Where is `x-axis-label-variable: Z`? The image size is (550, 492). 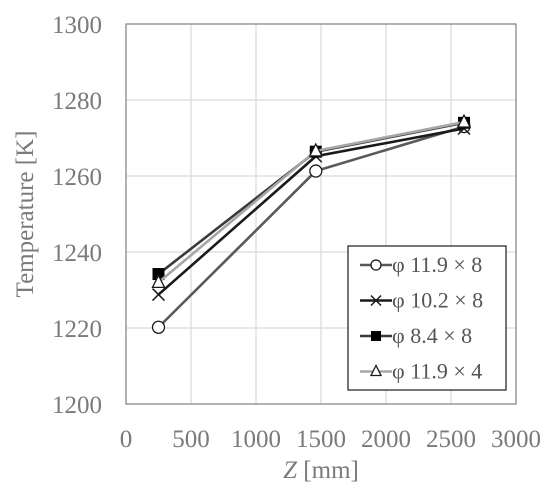 x-axis-label-variable: Z is located at coordinates (290, 470).